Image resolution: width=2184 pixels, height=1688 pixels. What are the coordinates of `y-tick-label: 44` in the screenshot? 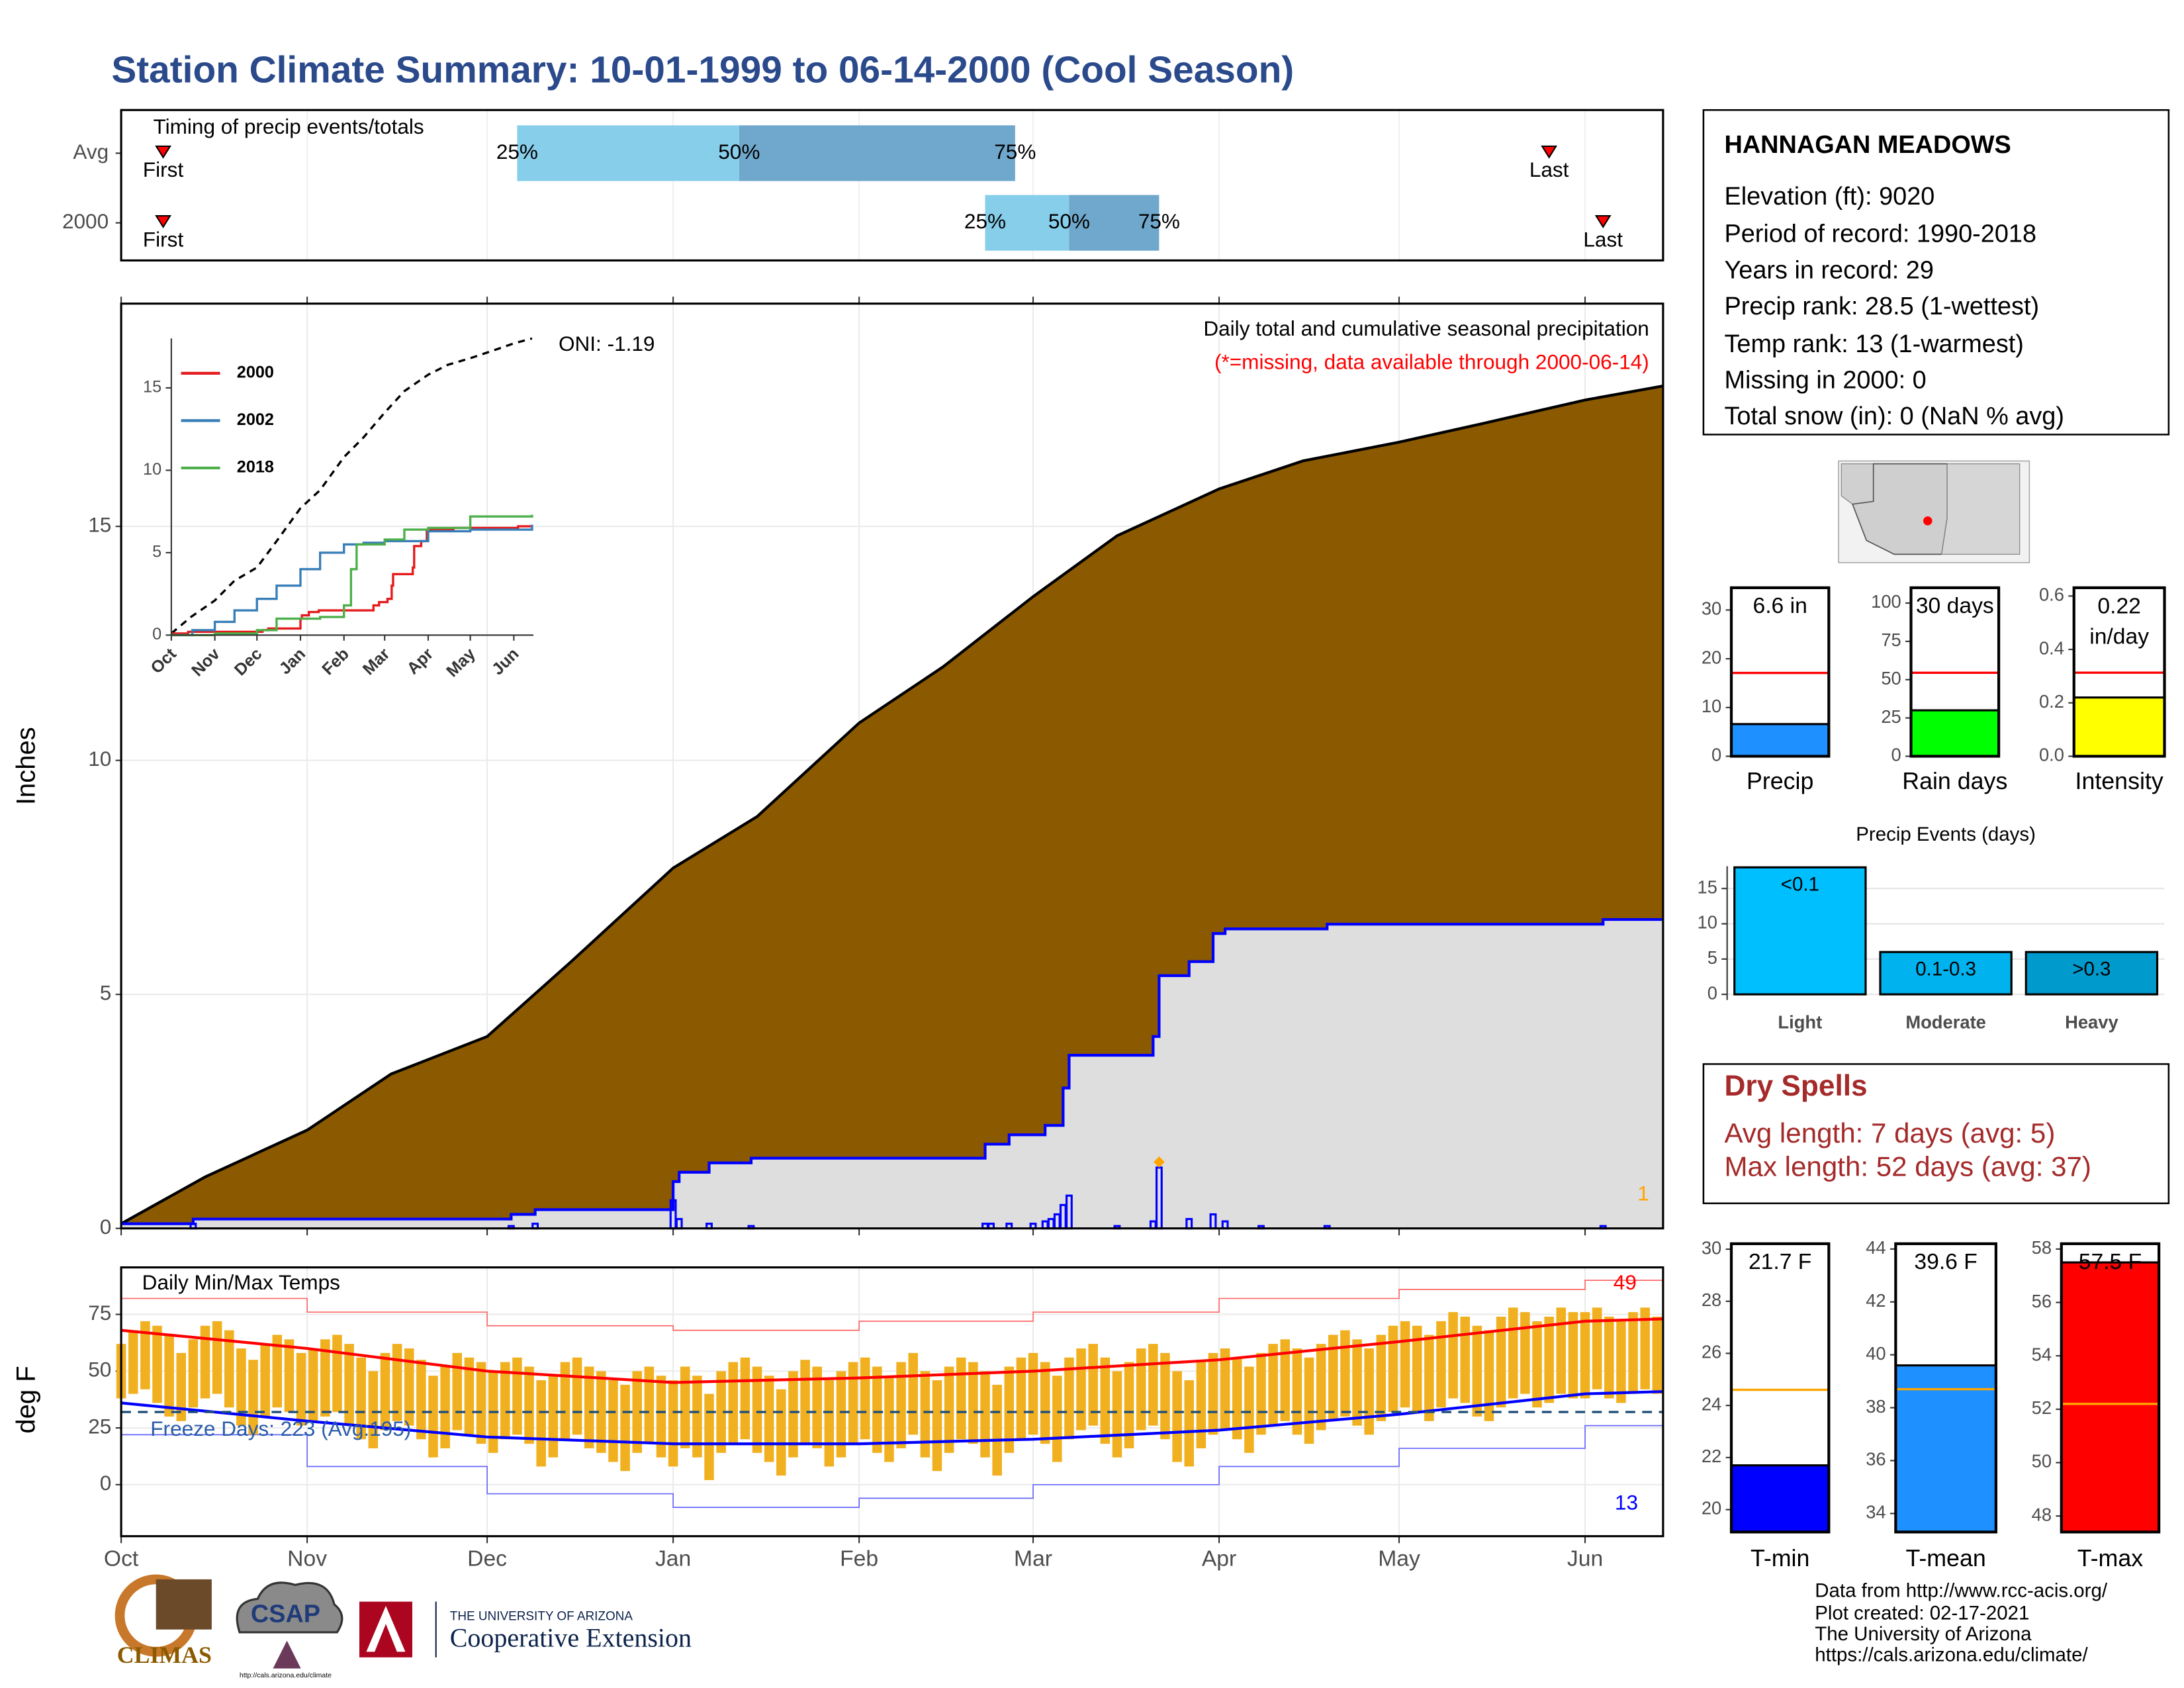 It's located at (1876, 1247).